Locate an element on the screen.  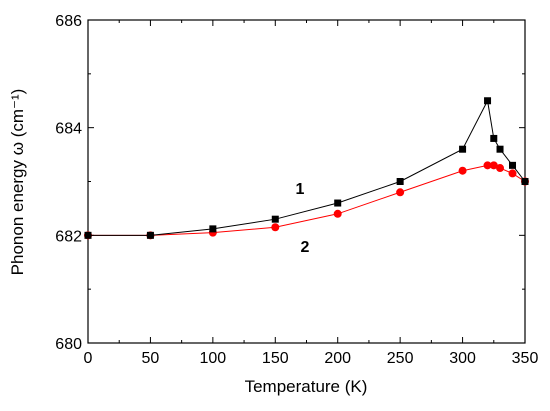
series-2-line is located at coordinates (307, 200).